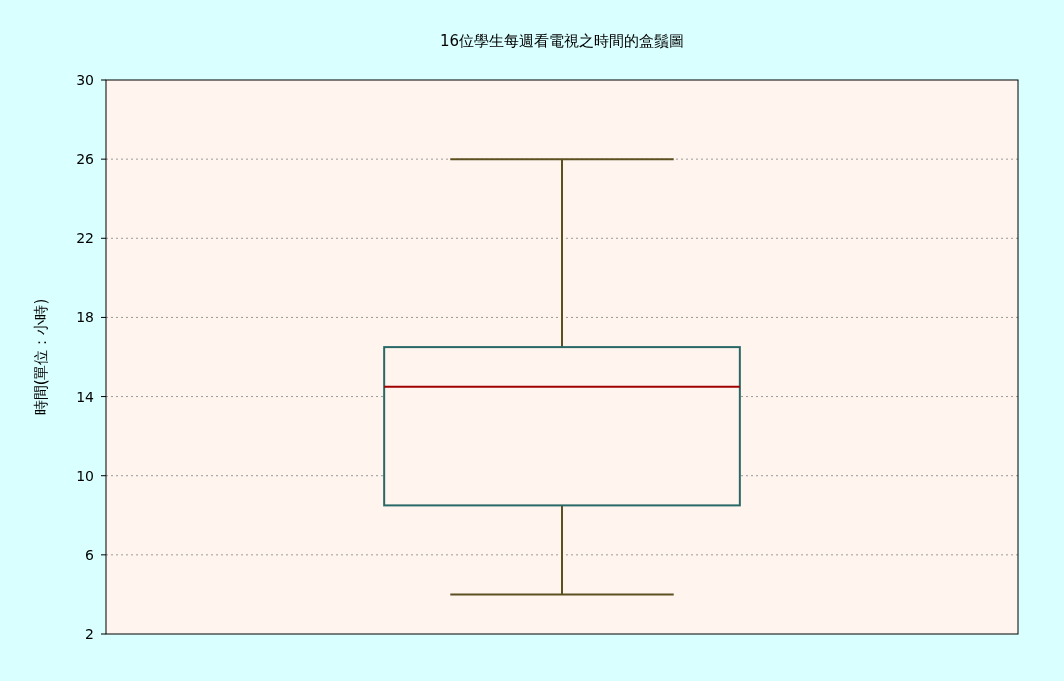  What do you see at coordinates (85, 317) in the screenshot?
I see `y-tick-label: 18` at bounding box center [85, 317].